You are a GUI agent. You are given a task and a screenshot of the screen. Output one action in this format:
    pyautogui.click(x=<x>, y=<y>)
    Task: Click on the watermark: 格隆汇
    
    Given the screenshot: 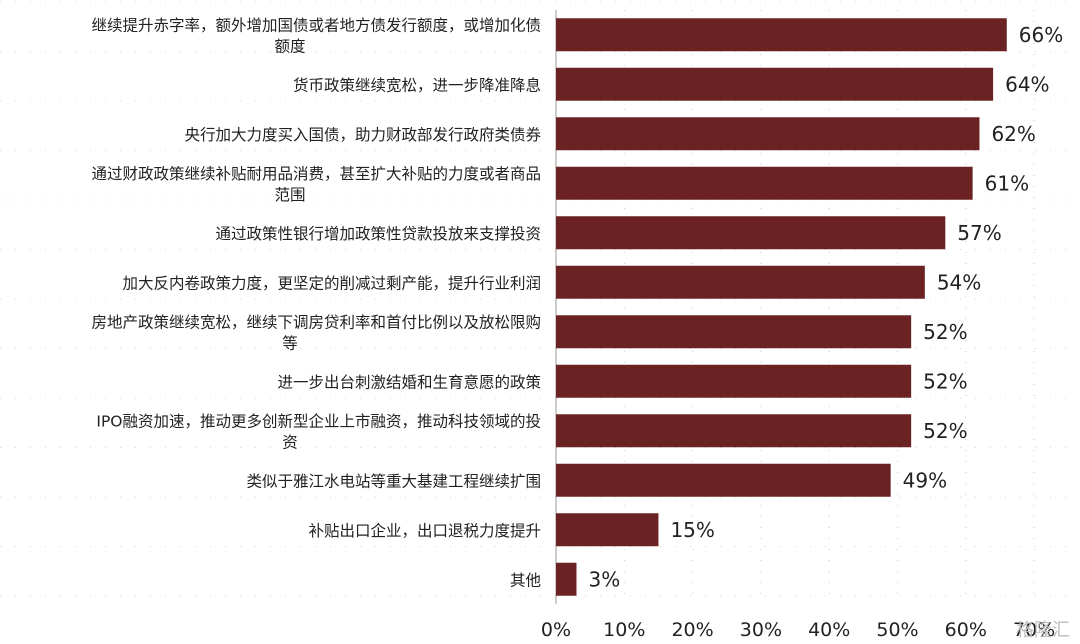 What is the action you would take?
    pyautogui.click(x=1043, y=630)
    